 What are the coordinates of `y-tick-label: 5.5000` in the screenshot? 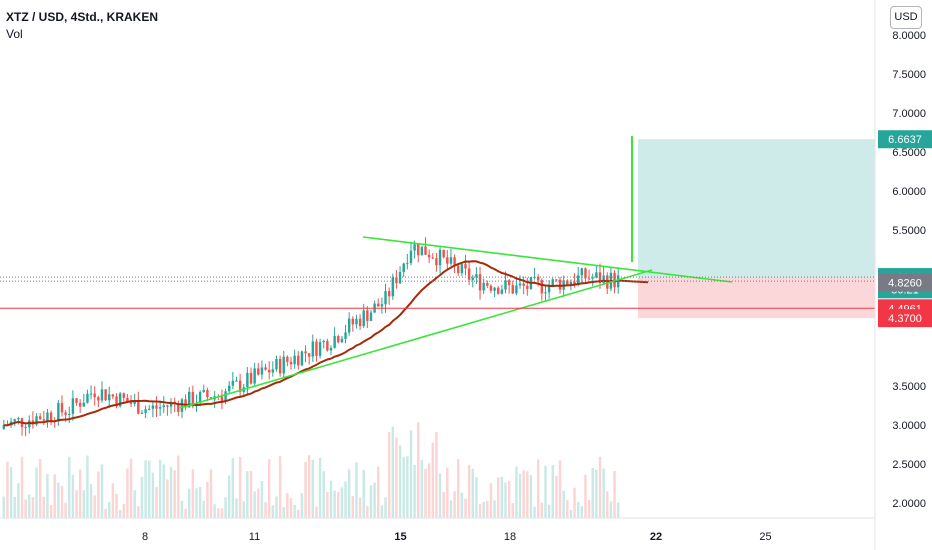 It's located at (909, 231).